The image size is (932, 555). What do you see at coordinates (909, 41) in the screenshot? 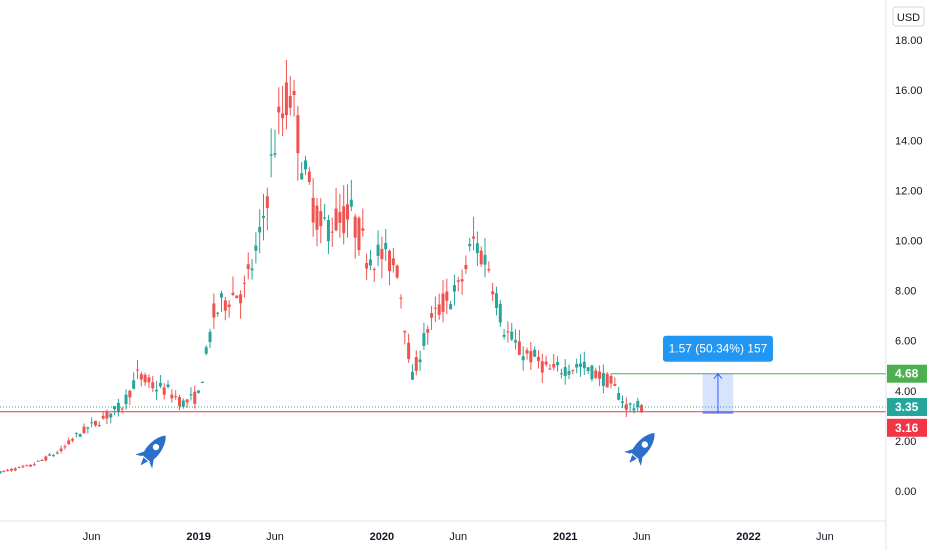
I see `price-axis-tick-label: 18.00` at bounding box center [909, 41].